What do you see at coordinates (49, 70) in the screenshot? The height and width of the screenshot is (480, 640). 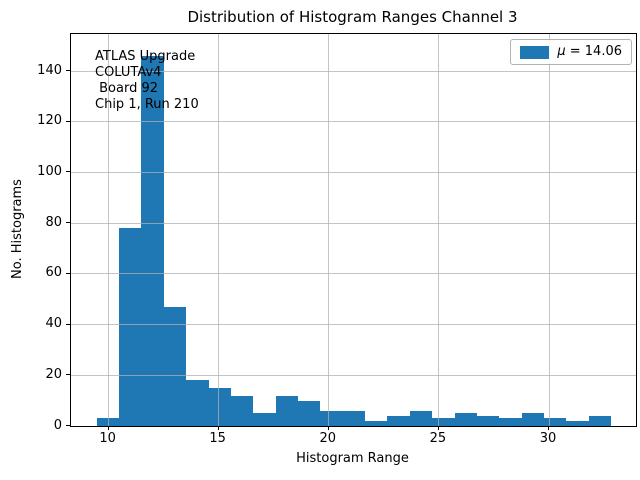 I see `y-tick-label: 140` at bounding box center [49, 70].